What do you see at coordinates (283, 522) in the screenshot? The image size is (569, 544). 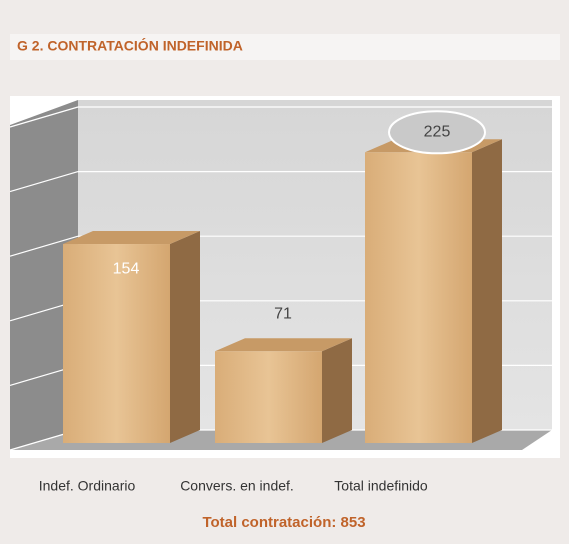 I see `annotation: Total contratación: 853` at bounding box center [283, 522].